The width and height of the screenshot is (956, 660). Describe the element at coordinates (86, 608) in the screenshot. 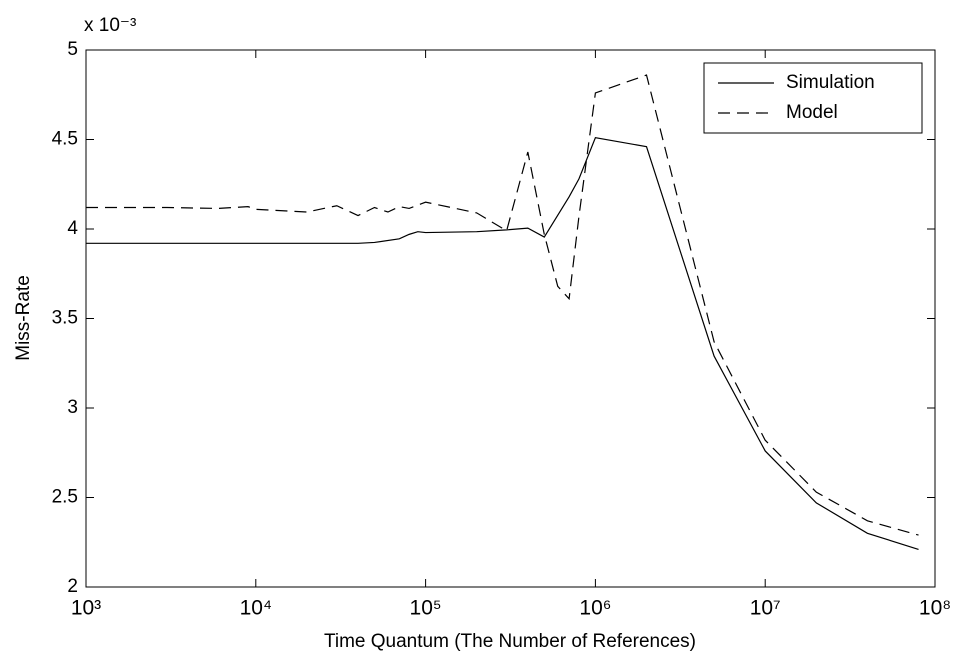

I see `x-tick-label: 10³` at that location.